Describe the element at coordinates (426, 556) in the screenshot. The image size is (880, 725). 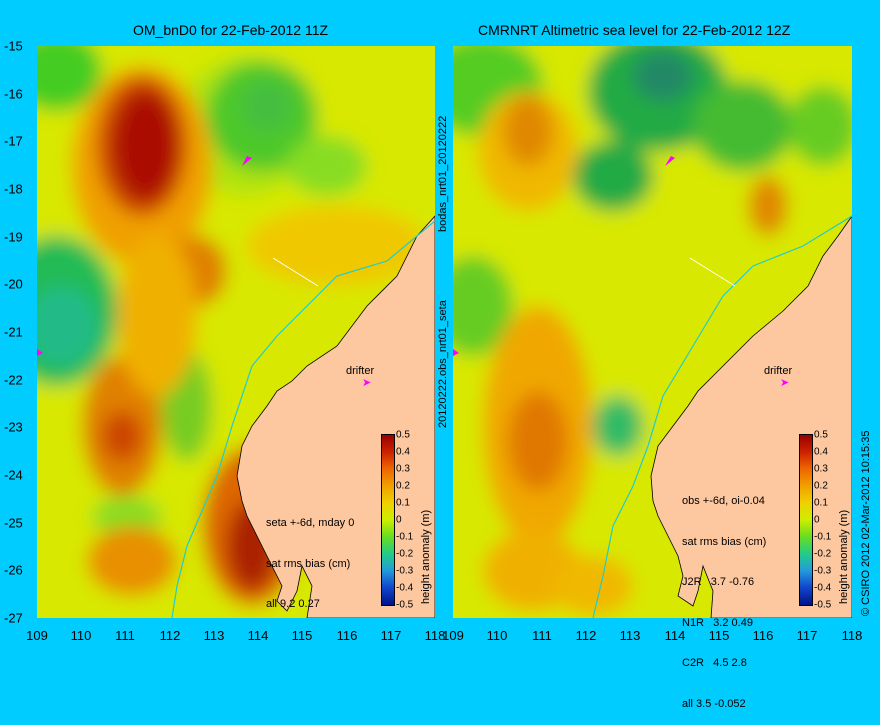
I see `left-colorbar-label: height anomaly (m)` at that location.